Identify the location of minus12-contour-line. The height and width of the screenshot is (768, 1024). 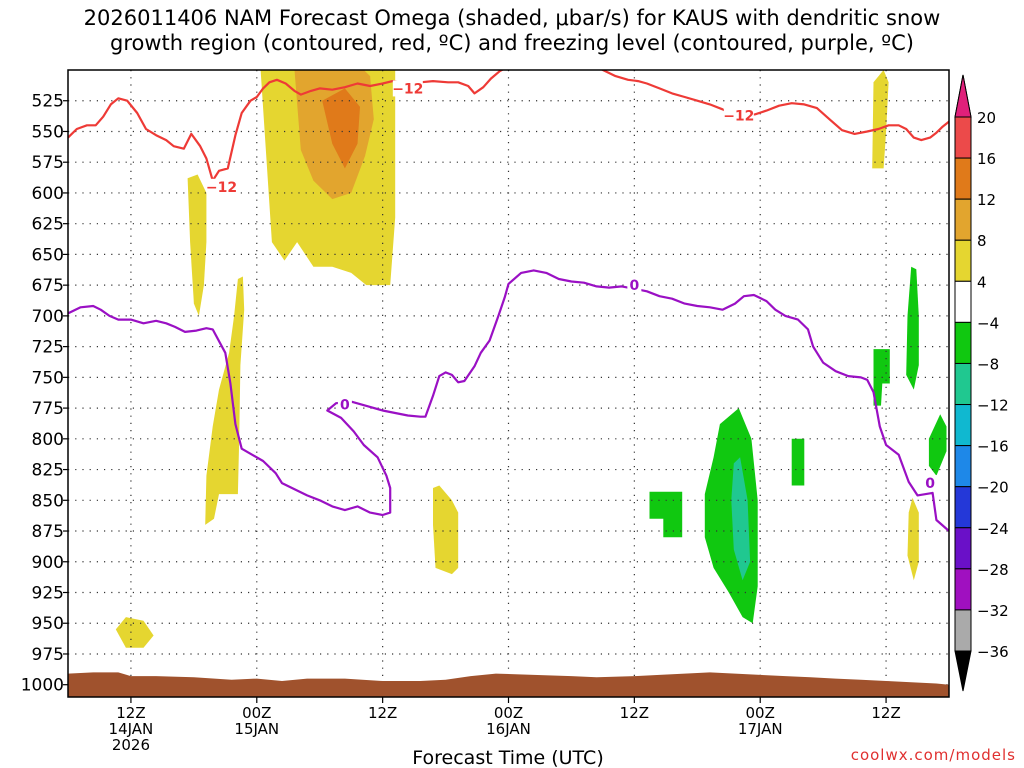
(508, 126).